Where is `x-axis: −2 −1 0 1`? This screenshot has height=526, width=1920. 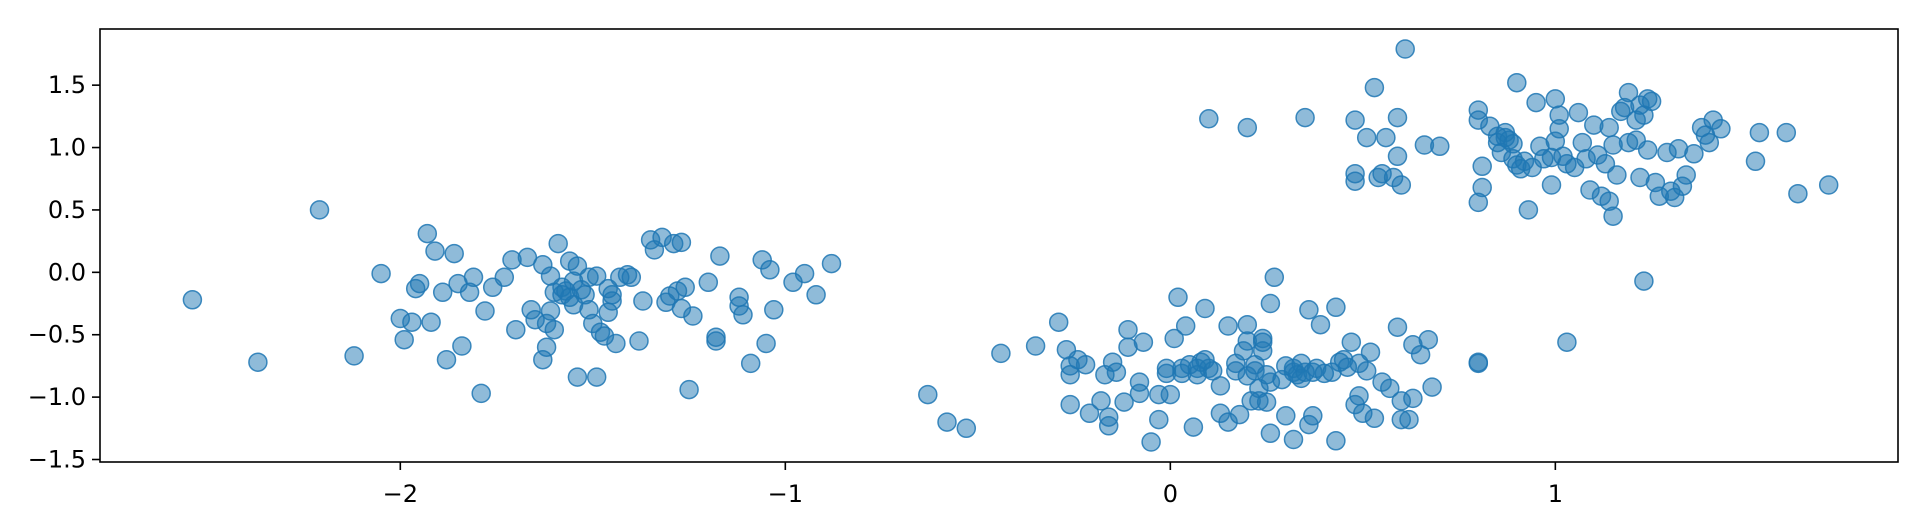
x-axis: −2 −1 0 1 is located at coordinates (973, 485).